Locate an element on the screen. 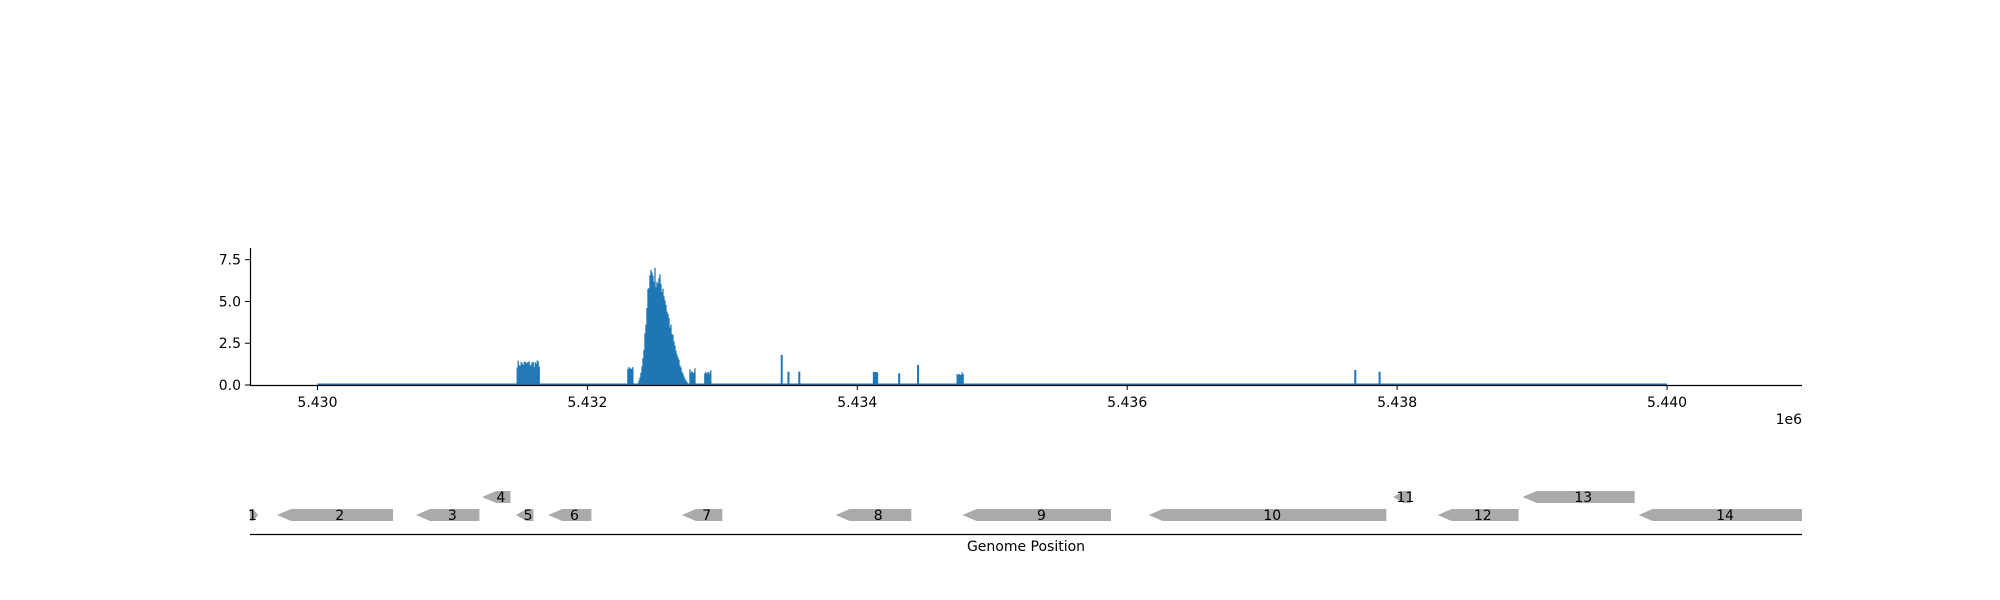 Image resolution: width=2000 pixels, height=600 pixels. x-tick-label: 5.438 is located at coordinates (1397, 403).